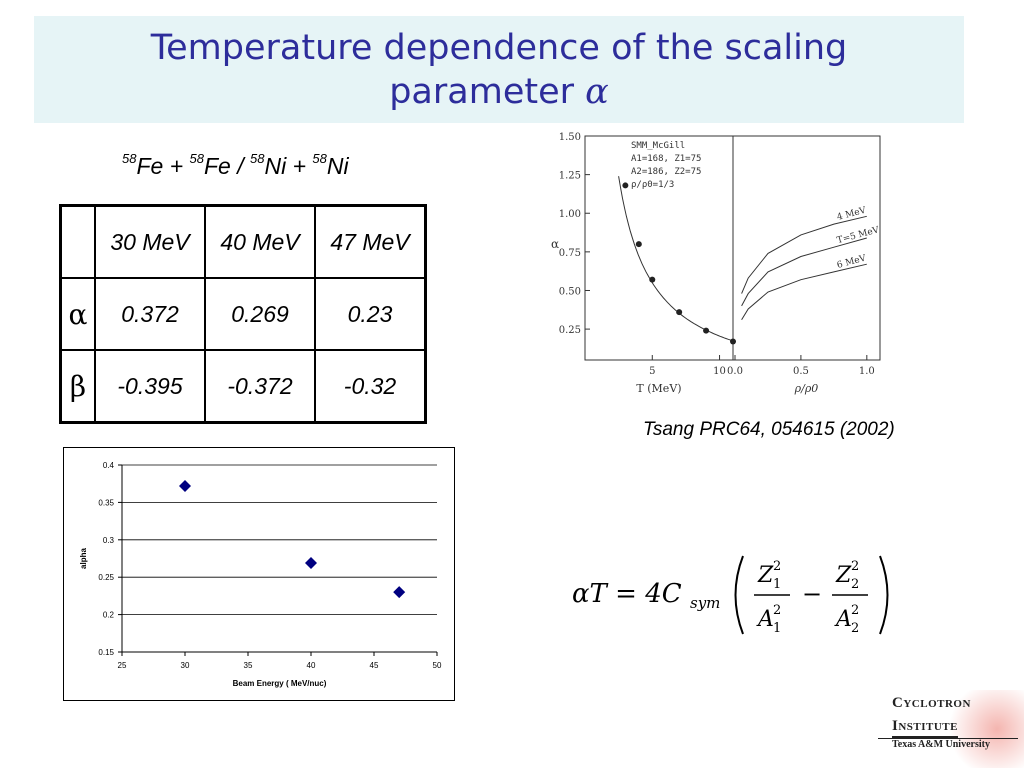  What do you see at coordinates (288, 166) in the screenshot?
I see `reaction-part: Ni +` at bounding box center [288, 166].